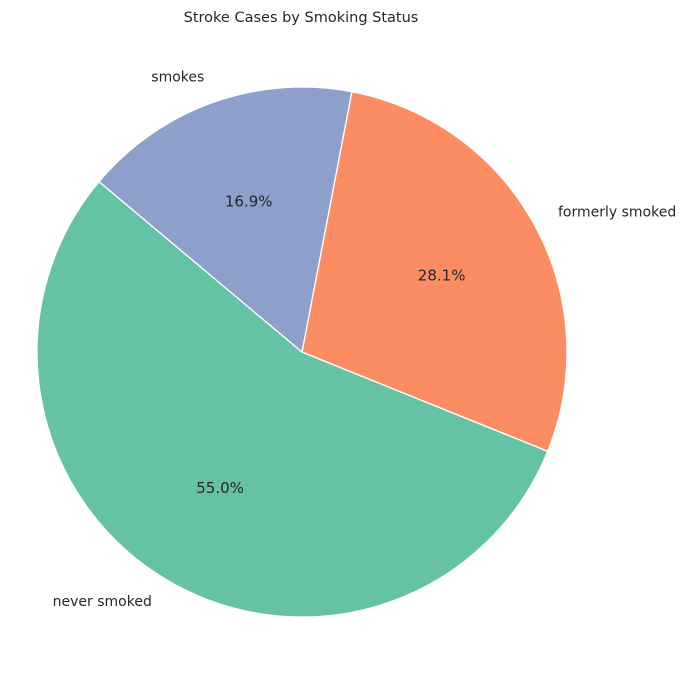  What do you see at coordinates (220, 488) in the screenshot?
I see `percent-label-never-smoked: 55.0%` at bounding box center [220, 488].